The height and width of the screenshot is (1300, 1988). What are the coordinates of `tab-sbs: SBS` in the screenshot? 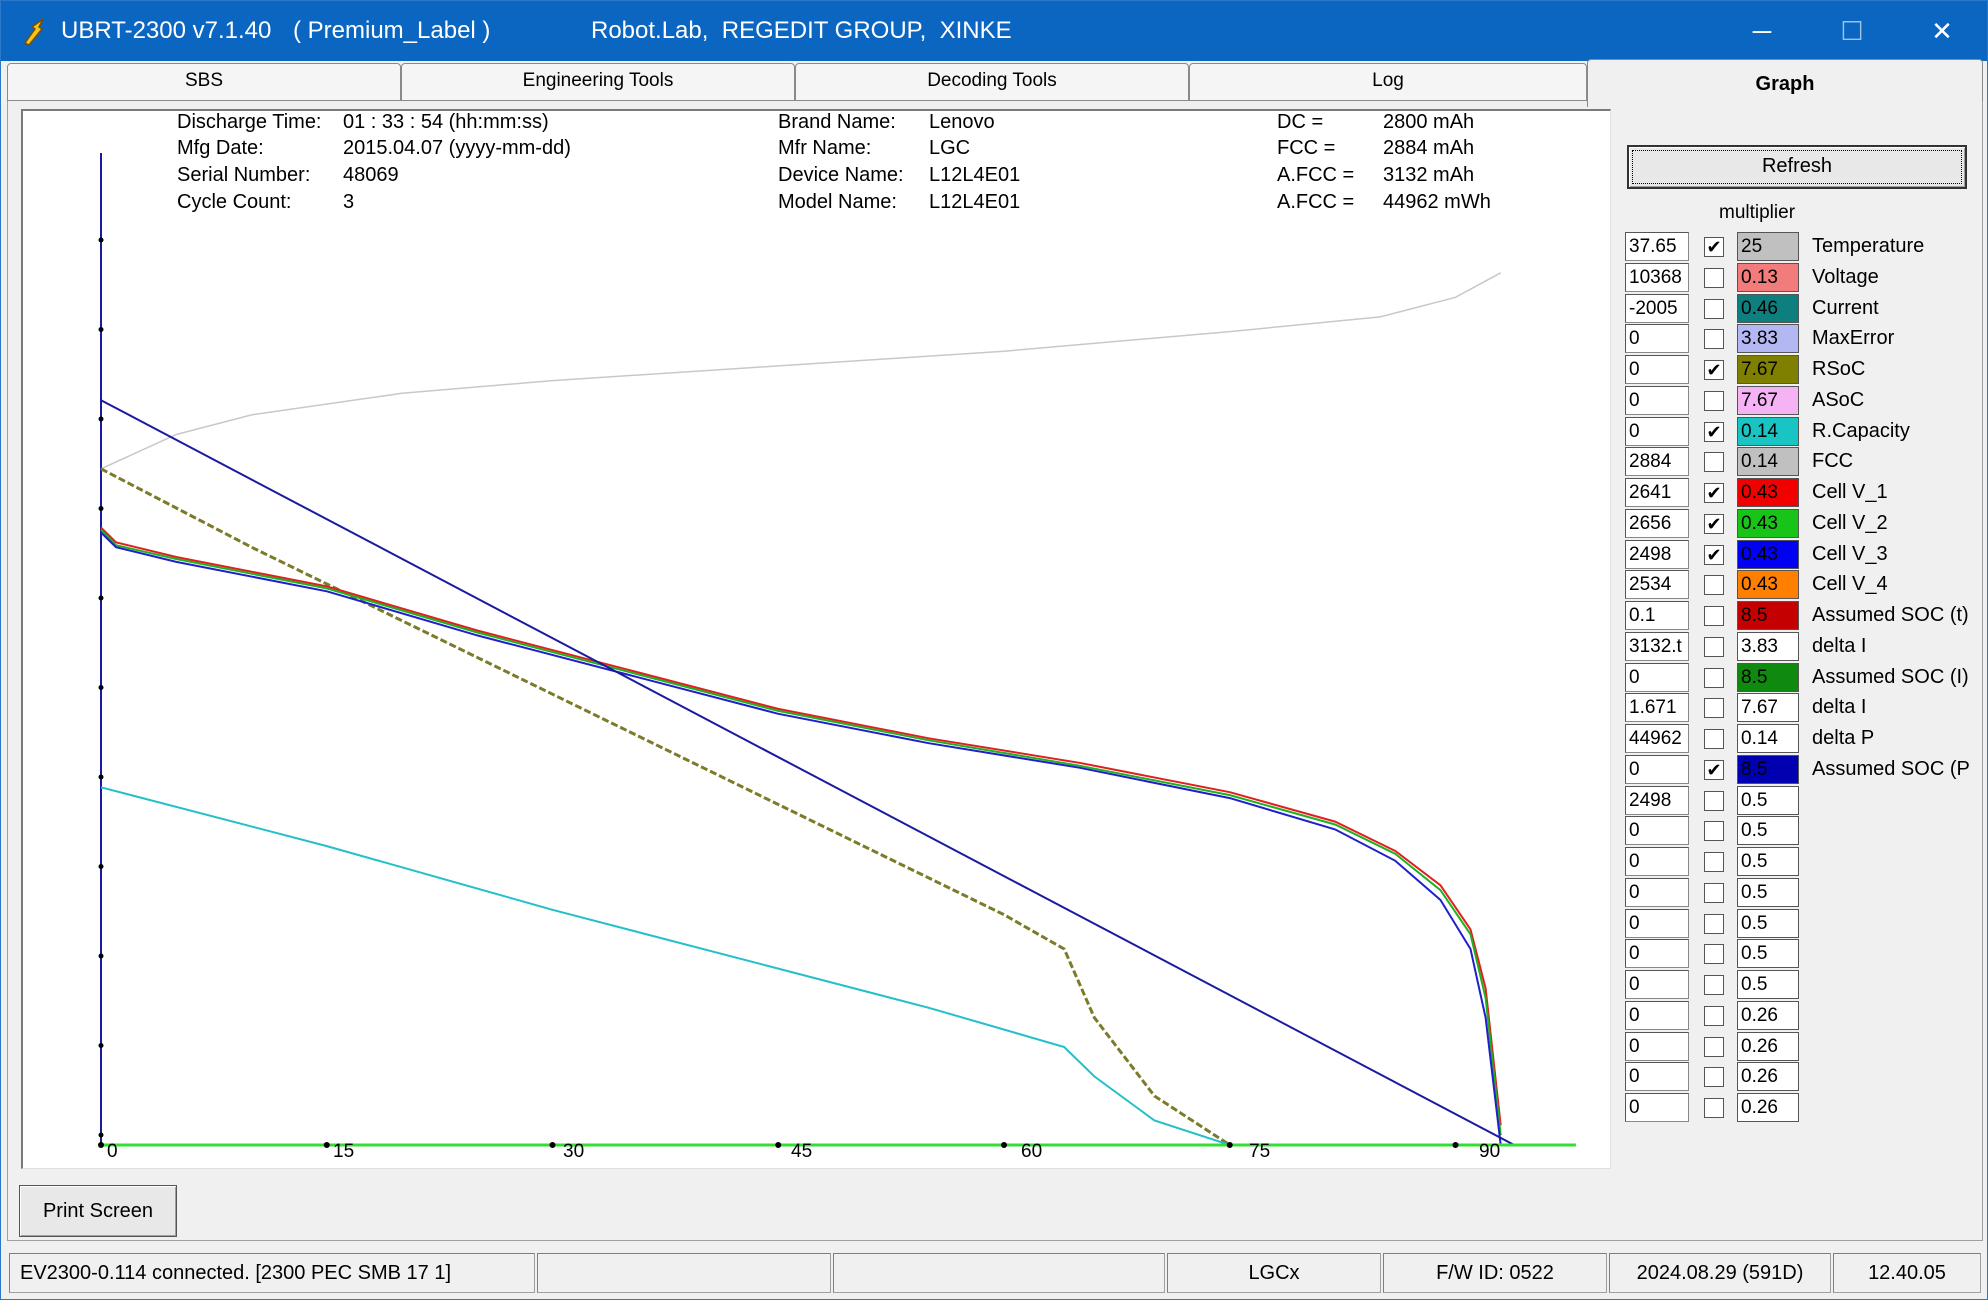 It's located at (204, 82).